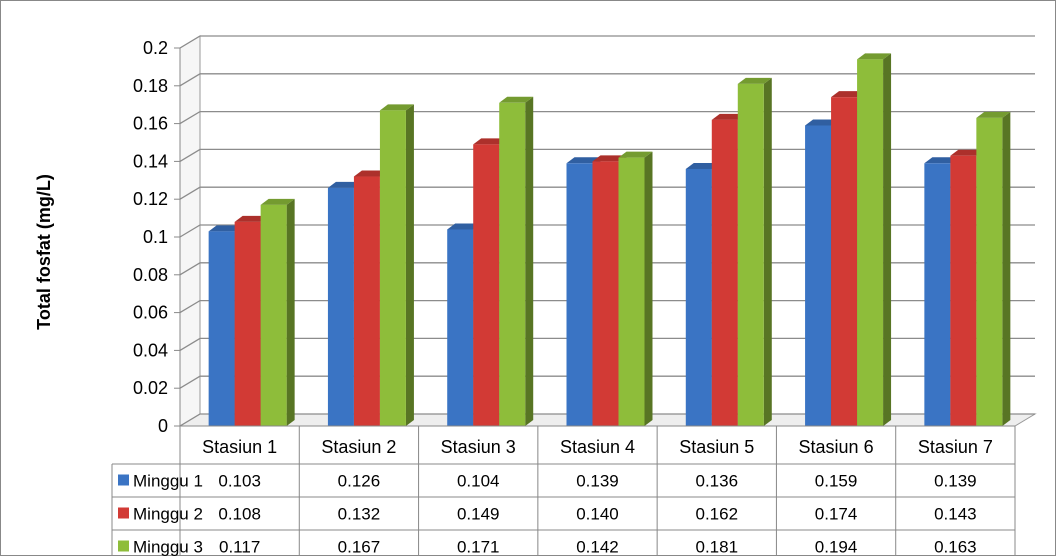 The height and width of the screenshot is (556, 1056). What do you see at coordinates (955, 447) in the screenshot?
I see `x-tick-label: Stasiun 7` at bounding box center [955, 447].